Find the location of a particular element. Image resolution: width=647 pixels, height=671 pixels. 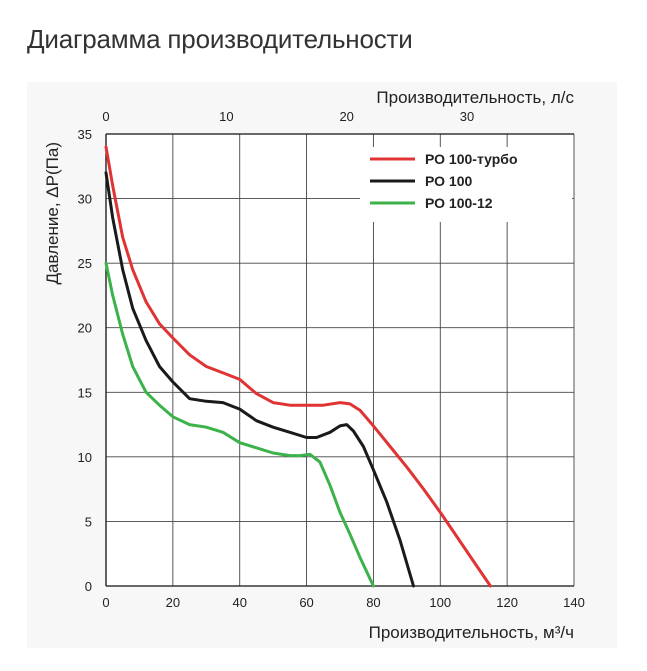

x-tick-label: 100 is located at coordinates (440, 602).